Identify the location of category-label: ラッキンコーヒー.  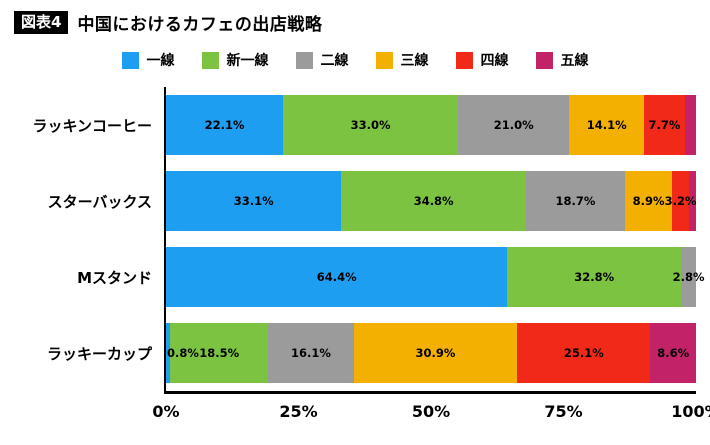
(92, 125).